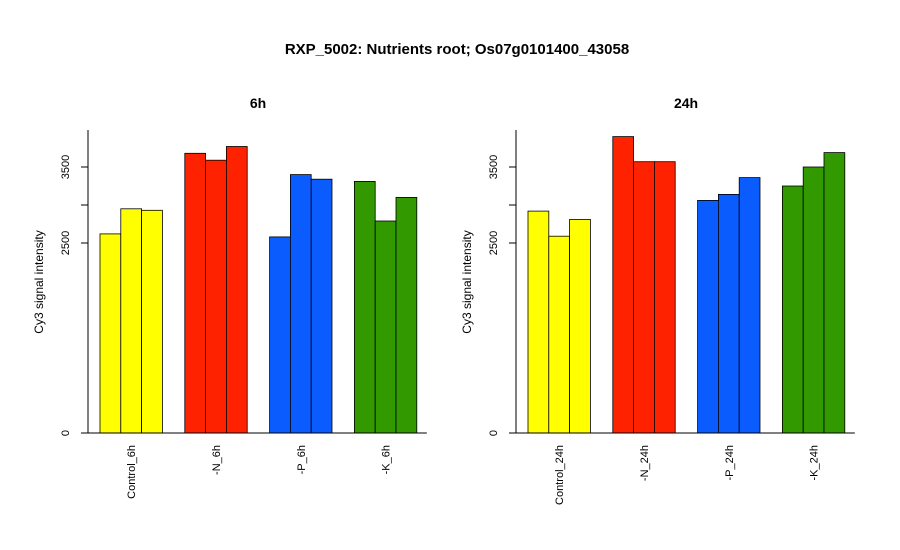 Image resolution: width=900 pixels, height=550 pixels. What do you see at coordinates (387, 459) in the screenshot?
I see `x-tick-label: -K_6h` at bounding box center [387, 459].